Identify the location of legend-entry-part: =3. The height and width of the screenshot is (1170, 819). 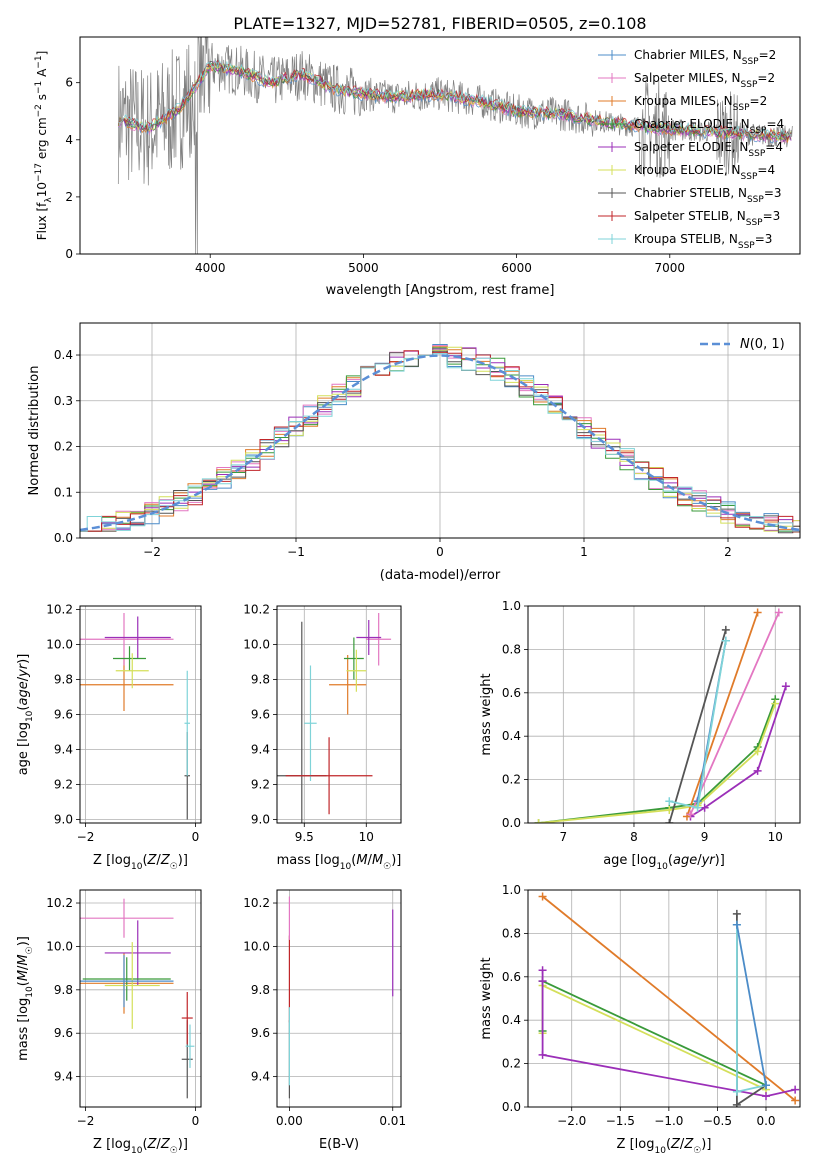
(764, 239).